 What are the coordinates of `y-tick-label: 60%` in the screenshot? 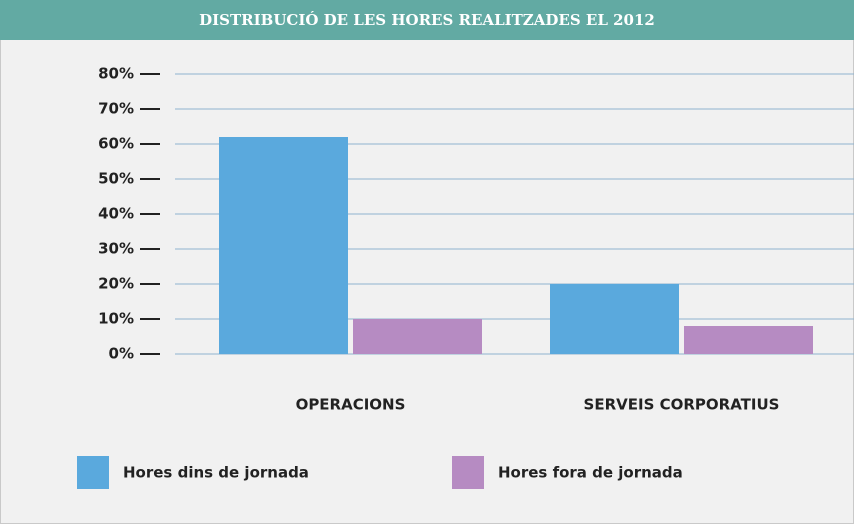 It's located at (116, 144).